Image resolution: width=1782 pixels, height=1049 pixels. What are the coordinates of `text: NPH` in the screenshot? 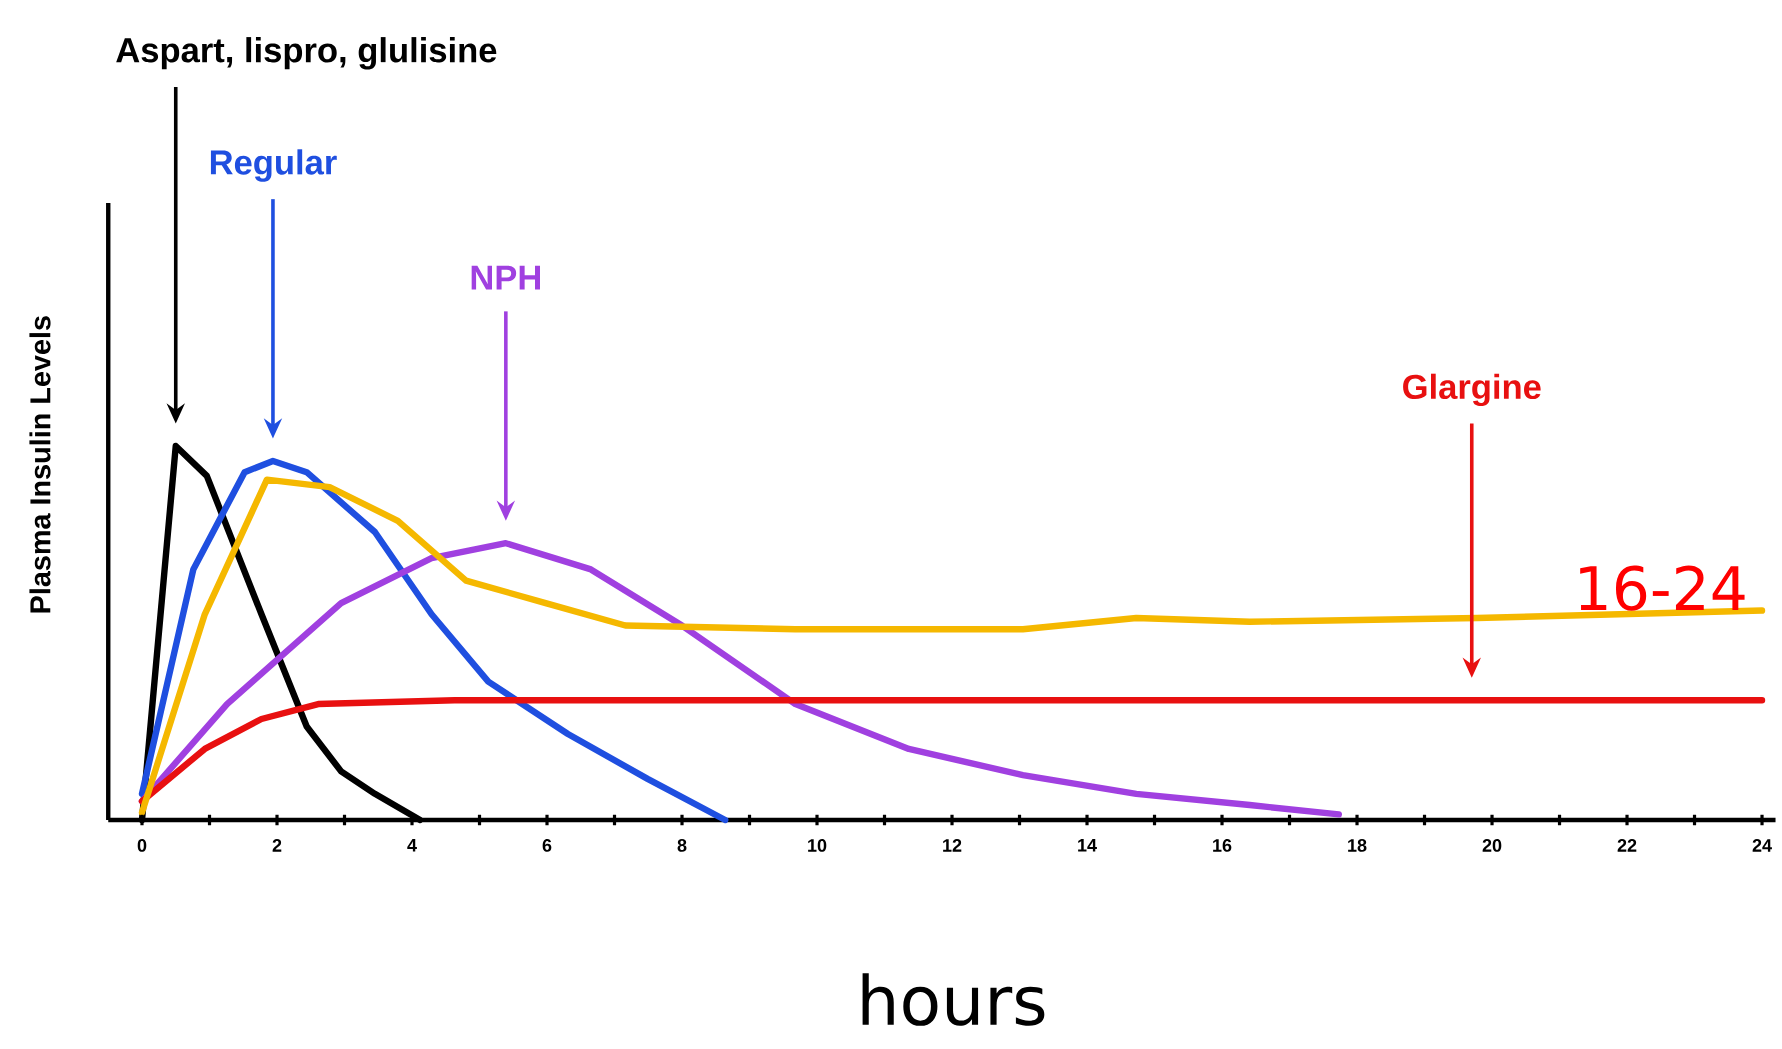 It's located at (505, 277).